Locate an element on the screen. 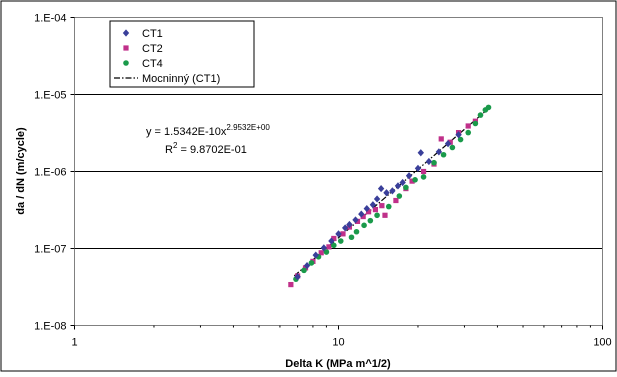  legend-marker-ct4 is located at coordinates (126, 63).